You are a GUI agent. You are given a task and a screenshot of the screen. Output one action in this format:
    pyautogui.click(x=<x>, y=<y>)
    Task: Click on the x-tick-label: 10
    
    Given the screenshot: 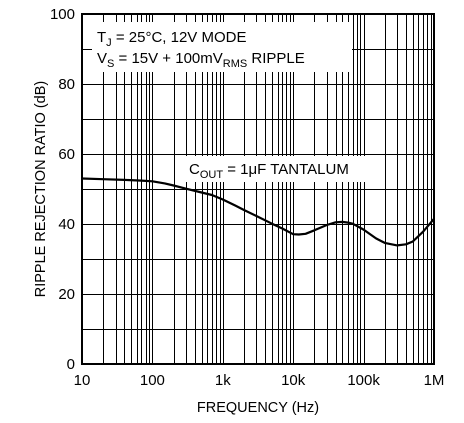 What is the action you would take?
    pyautogui.click(x=82, y=380)
    